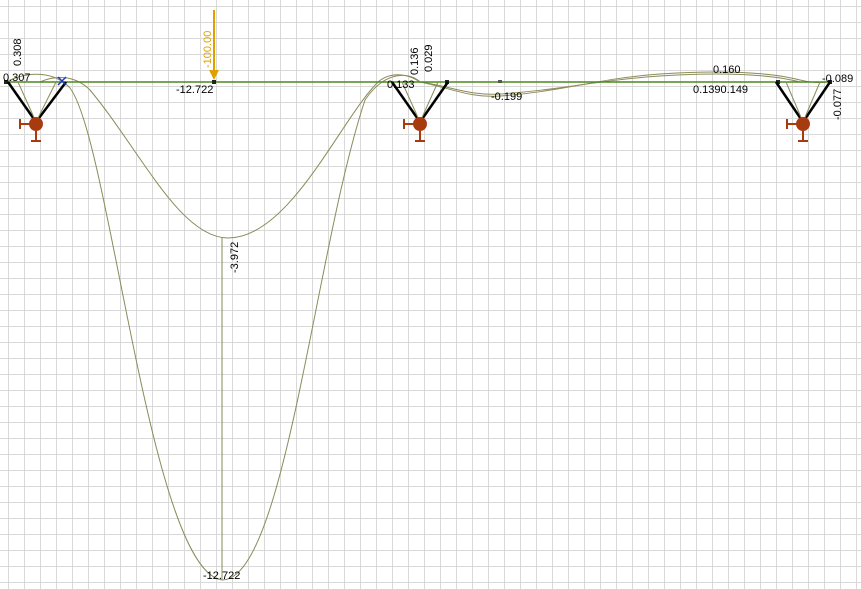 This screenshot has height=589, width=861. Describe the element at coordinates (221, 576) in the screenshot. I see `span1-bottom-label: -12.722` at that location.